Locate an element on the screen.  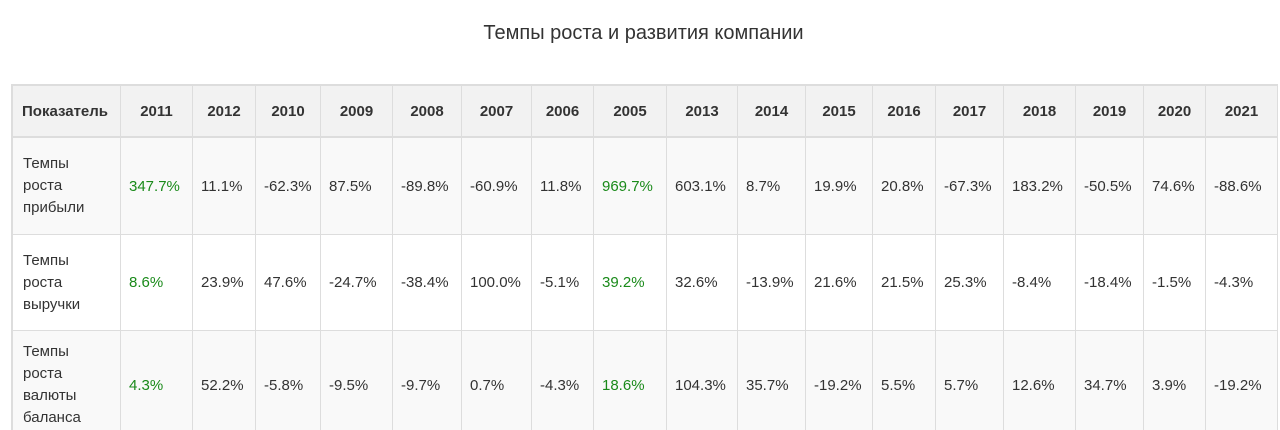
table-cell-value: 32.6% is located at coordinates (702, 282).